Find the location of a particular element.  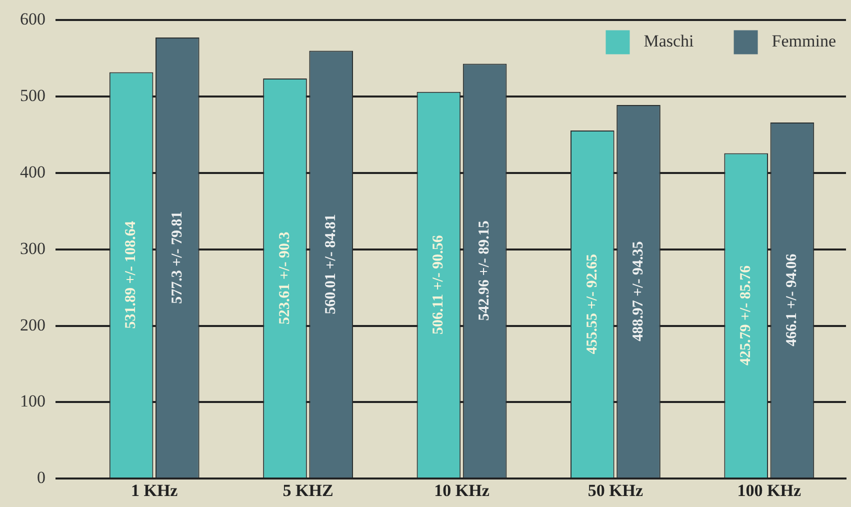

x-tick-label: 1 KHz is located at coordinates (154, 490).